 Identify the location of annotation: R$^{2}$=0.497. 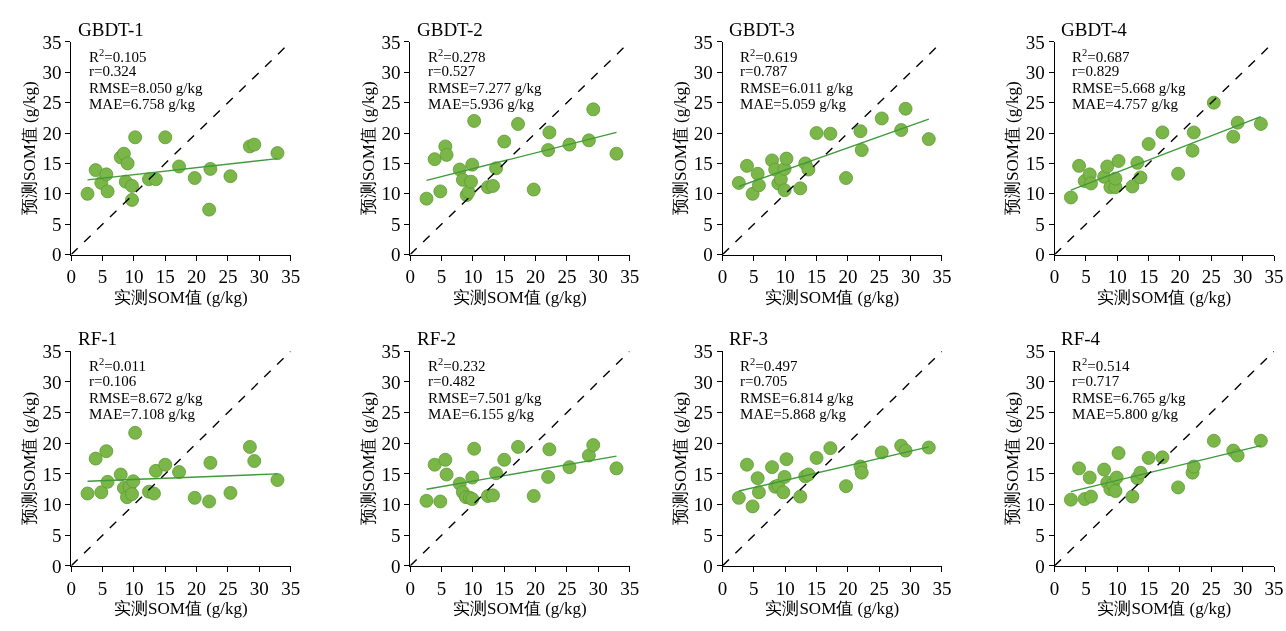
(769, 365).